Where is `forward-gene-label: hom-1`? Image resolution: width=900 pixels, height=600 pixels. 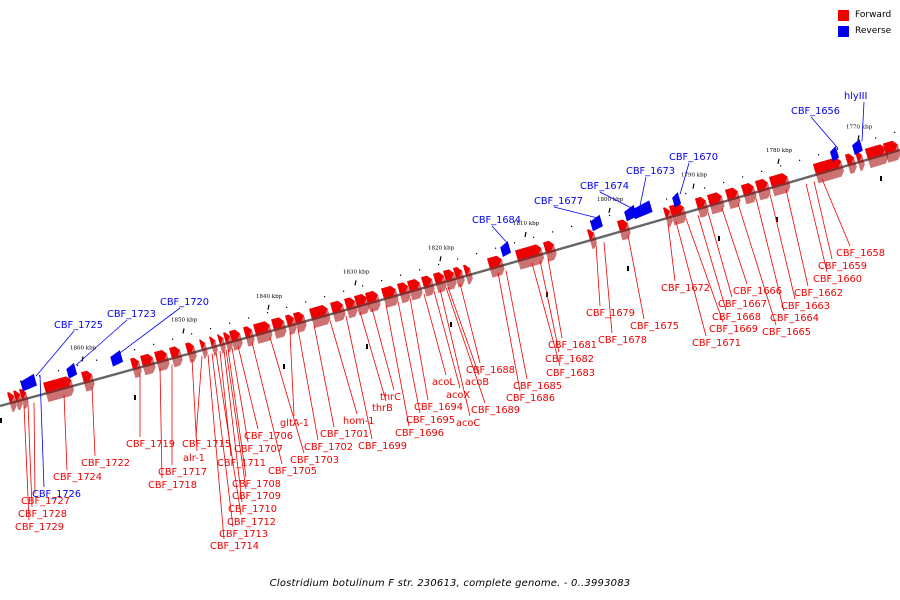 forward-gene-label: hom-1 is located at coordinates (359, 421).